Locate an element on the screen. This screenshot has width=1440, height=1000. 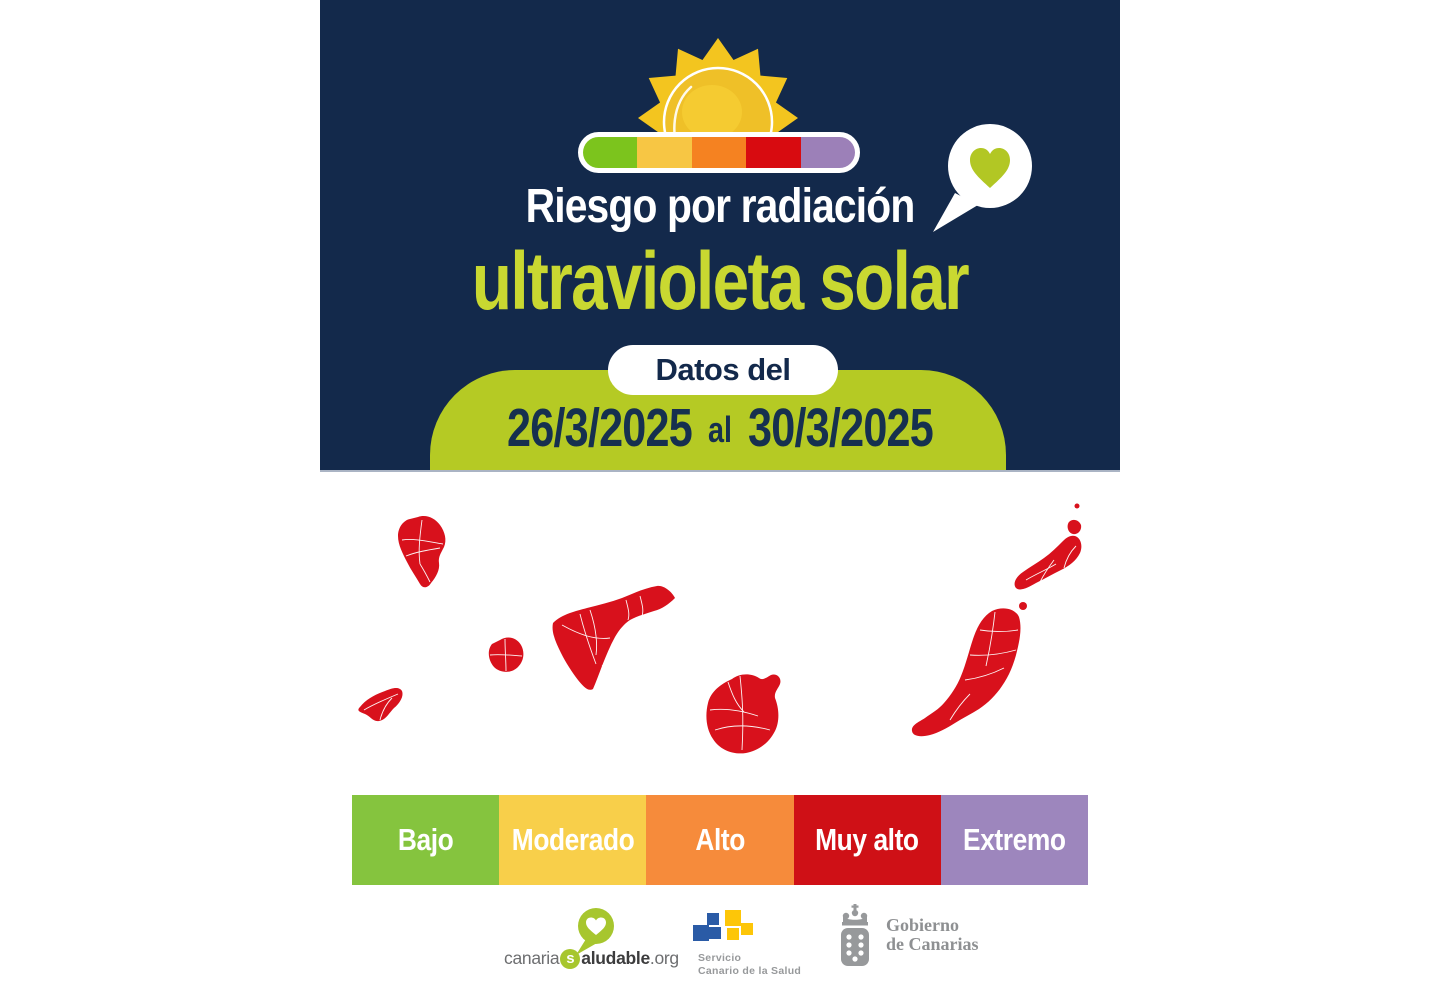
date-range: 26/3/2025 al 30/3/2025 is located at coordinates (720, 429).